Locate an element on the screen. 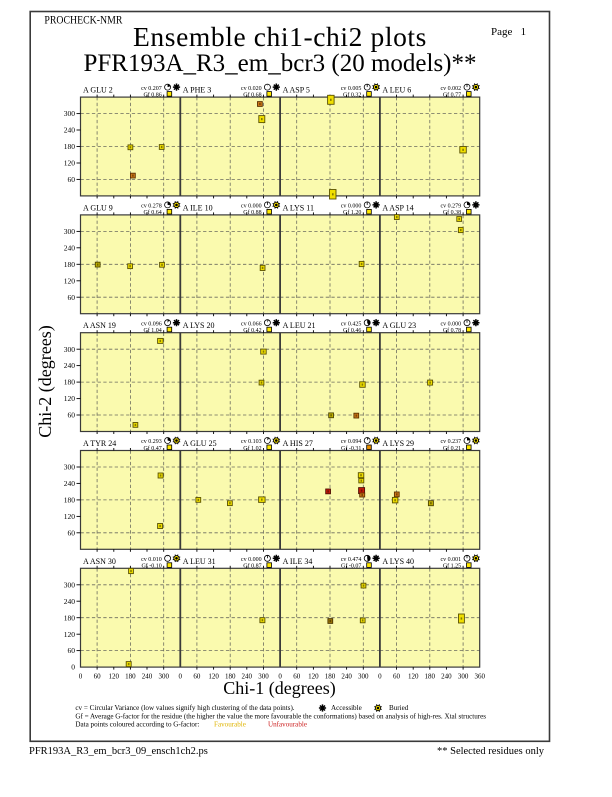 The image size is (612, 797). svg-text: Gf 1.20 is located at coordinates (352, 212).